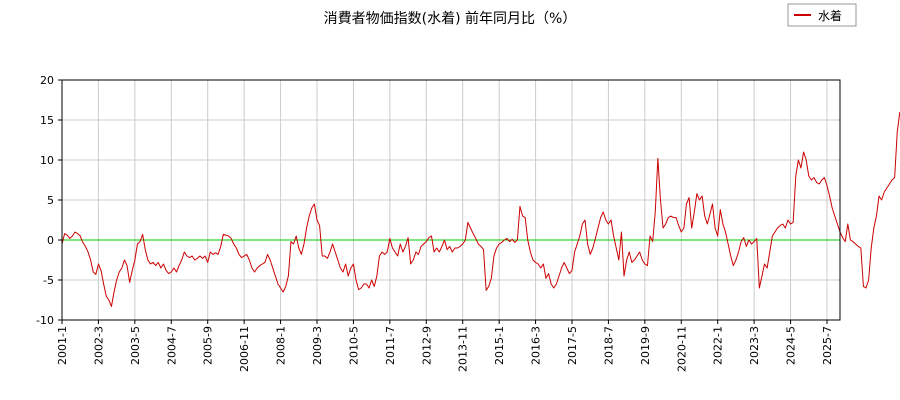 The width and height of the screenshot is (900, 400). What do you see at coordinates (450, 18) in the screenshot?
I see `chart-title: 消費者物価指数(水着) 前年同月比（%）` at bounding box center [450, 18].